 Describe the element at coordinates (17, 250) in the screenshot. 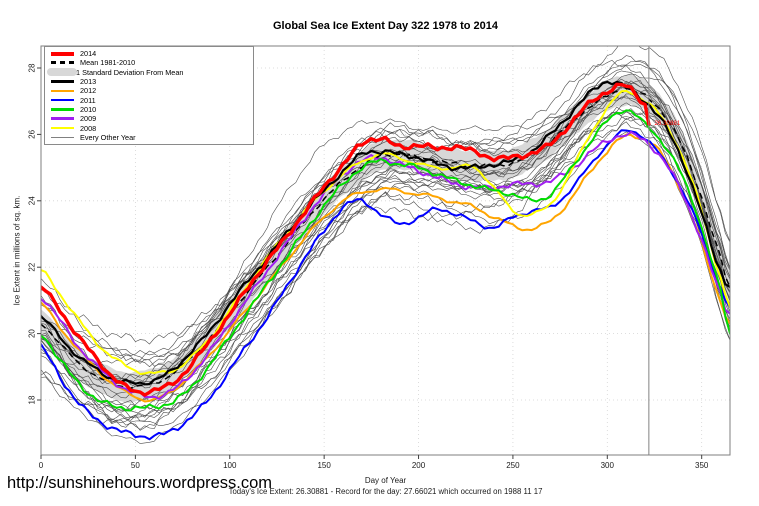

I see `y-axis-label: Ice Extent in millions of sq. km.` at that location.